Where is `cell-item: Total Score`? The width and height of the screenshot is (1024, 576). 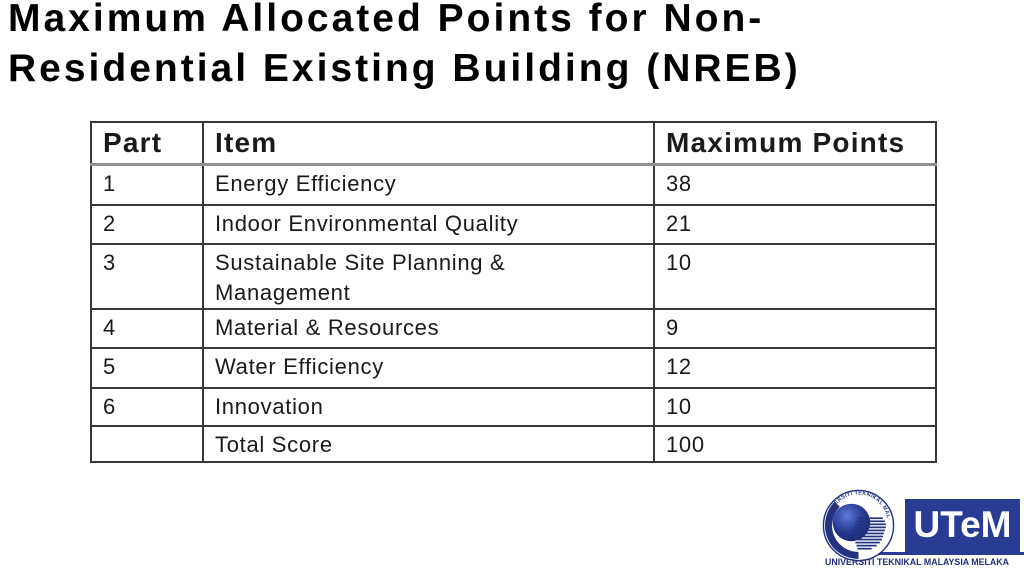 cell-item: Total Score is located at coordinates (428, 444).